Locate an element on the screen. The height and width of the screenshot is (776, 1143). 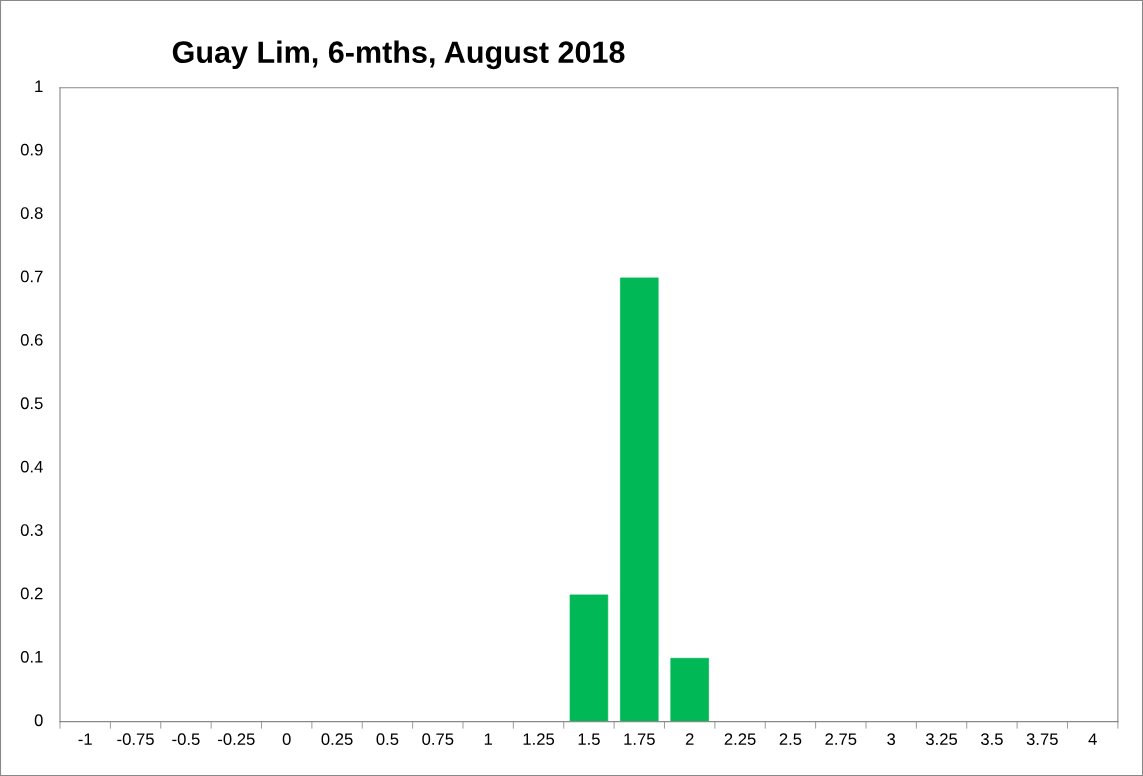
x-tick-label: 1.25 is located at coordinates (539, 739).